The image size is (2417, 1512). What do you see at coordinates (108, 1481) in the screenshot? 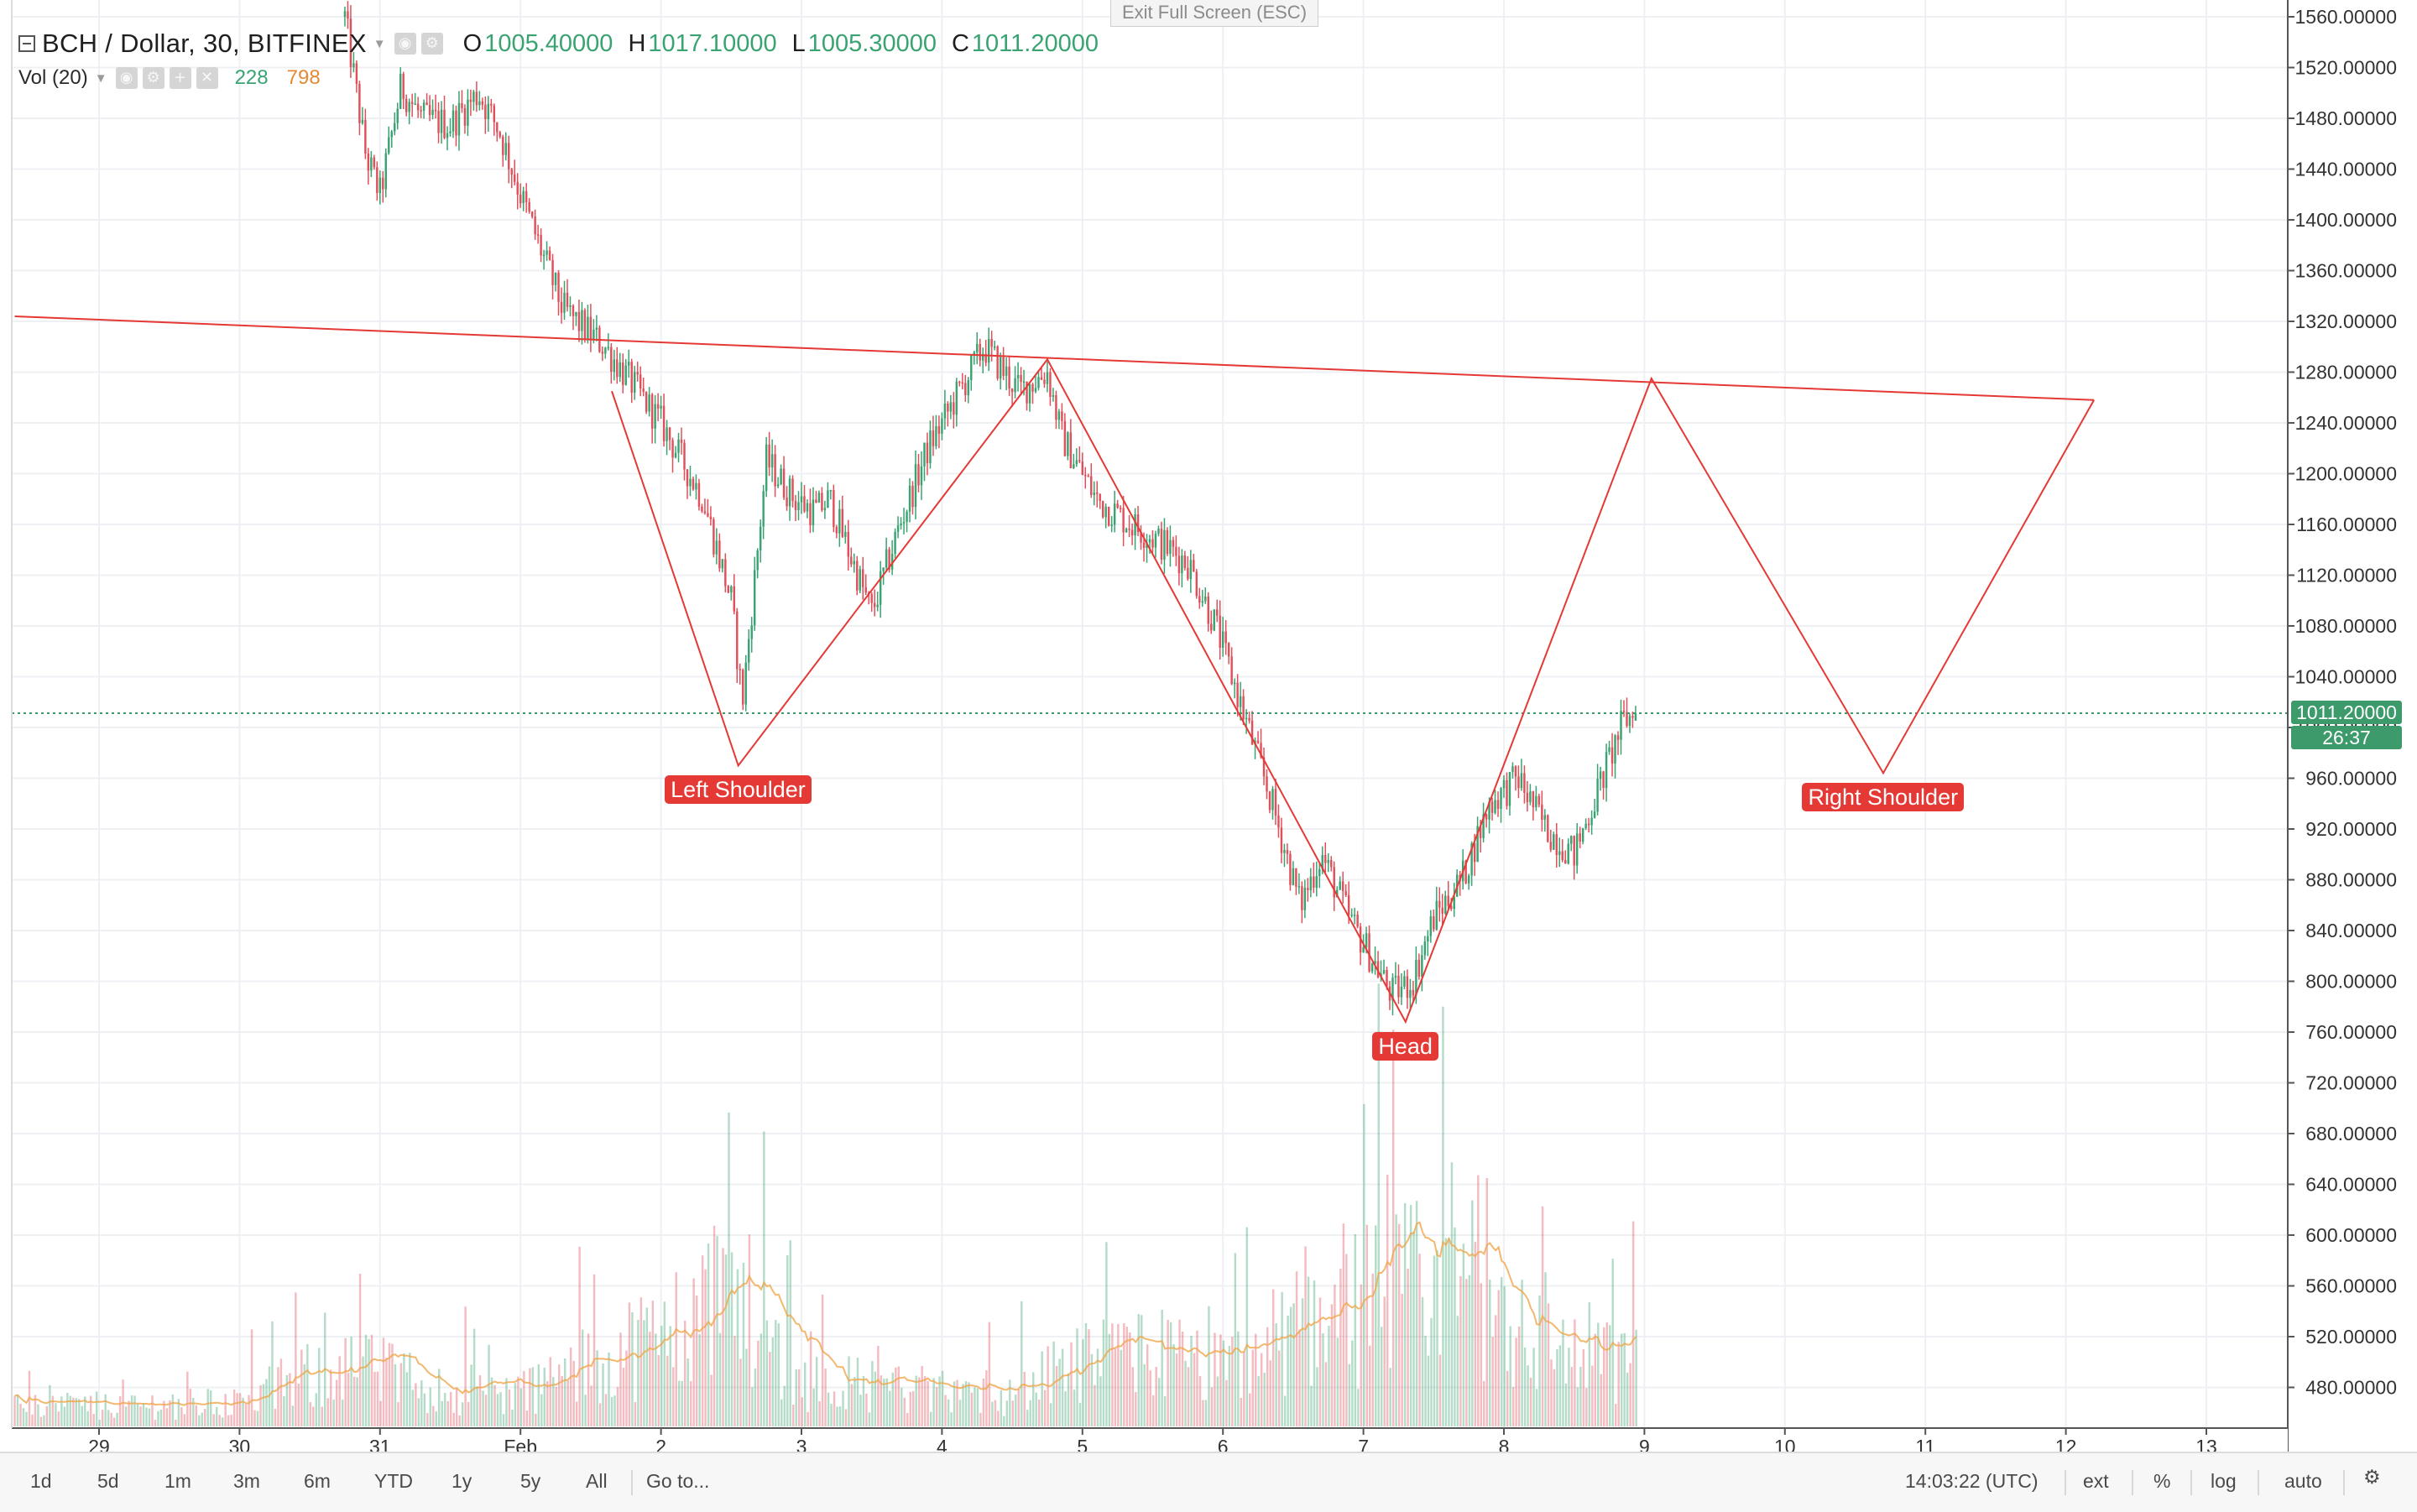
I see `range-5d-button: 5d` at bounding box center [108, 1481].